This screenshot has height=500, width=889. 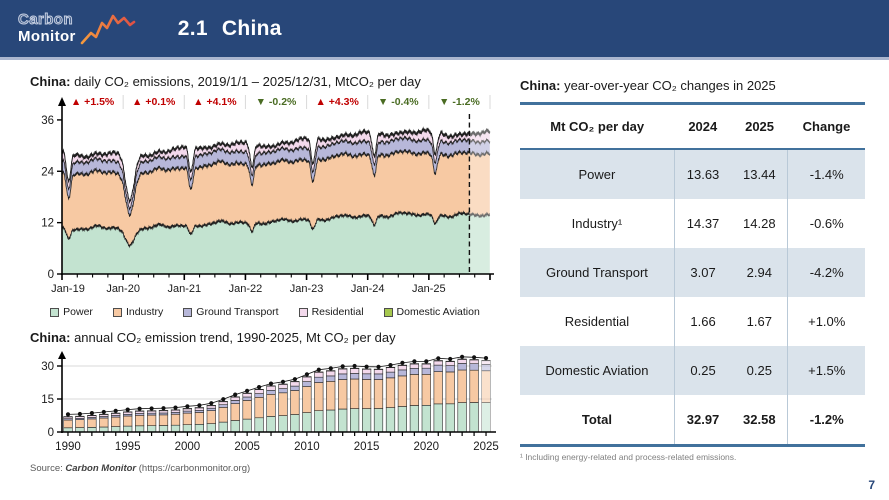 What do you see at coordinates (597, 420) in the screenshot?
I see `row-label: Total` at bounding box center [597, 420].